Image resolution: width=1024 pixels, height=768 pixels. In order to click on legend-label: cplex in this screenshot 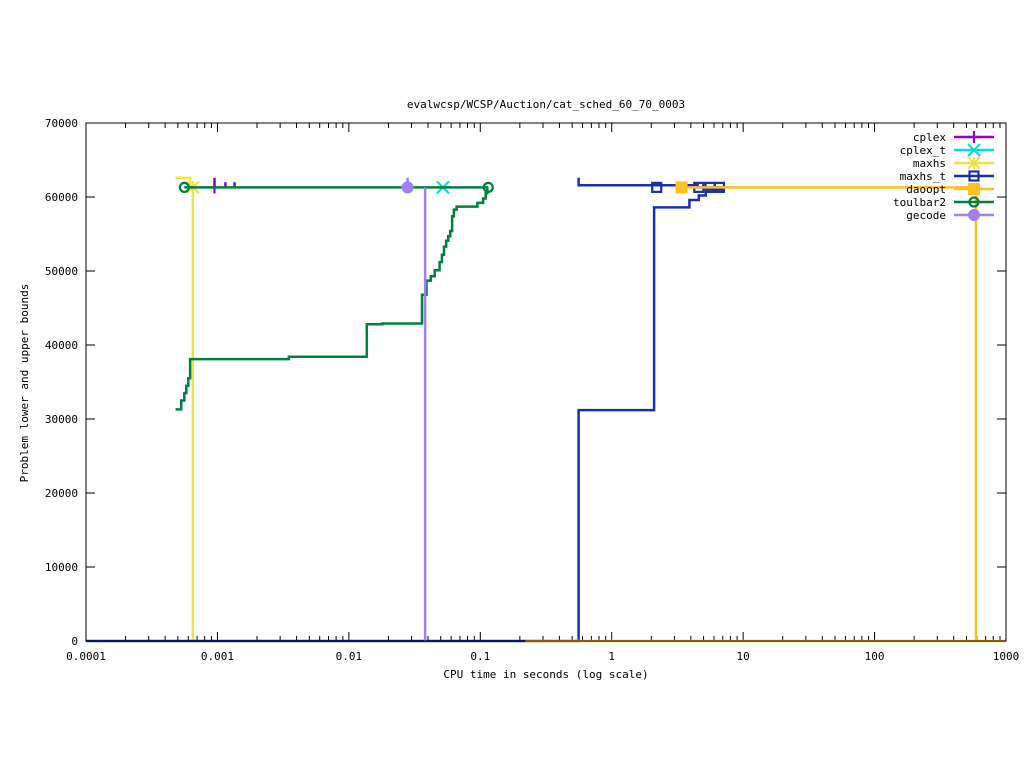, I will do `click(929, 137)`.